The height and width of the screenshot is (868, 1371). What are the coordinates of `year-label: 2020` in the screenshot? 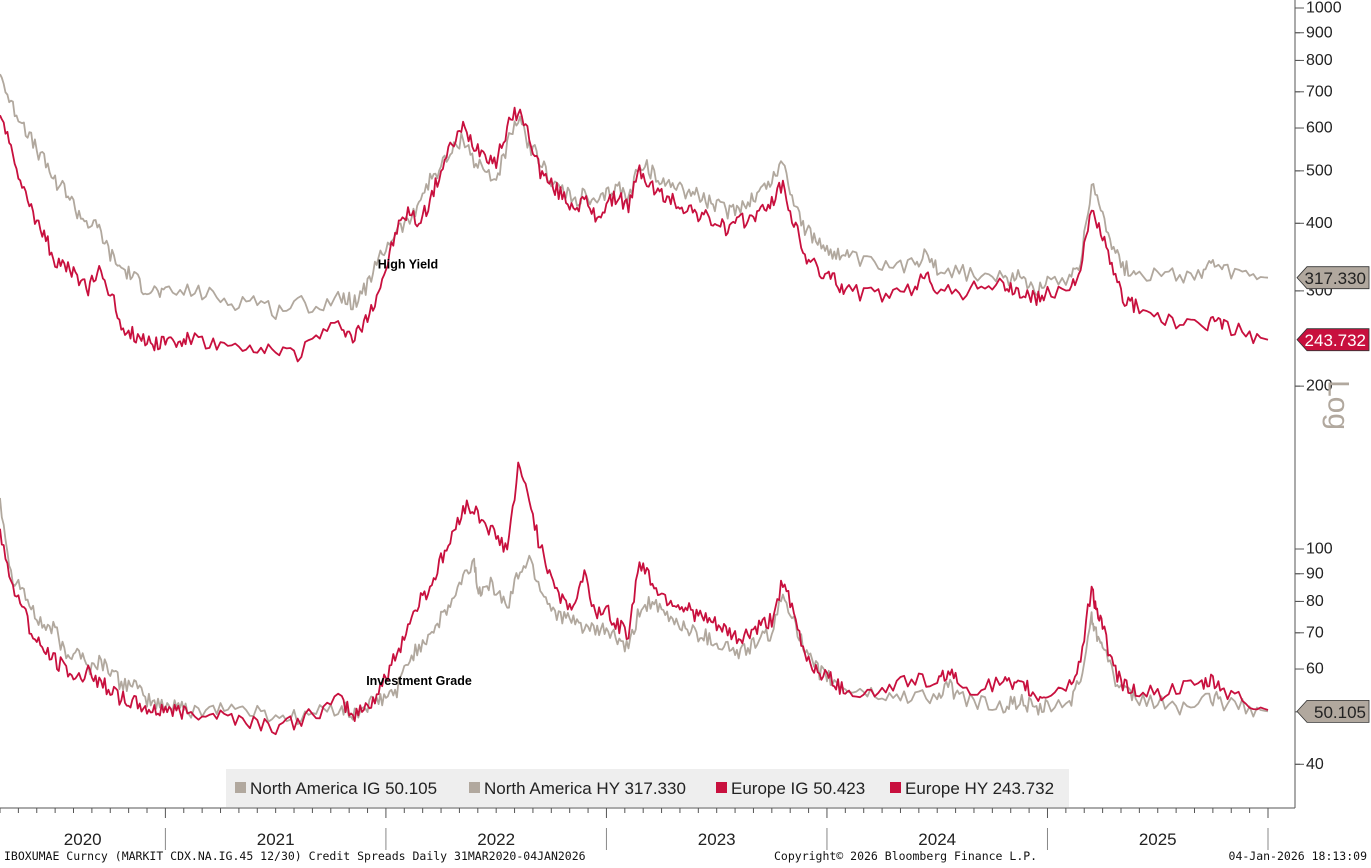 It's located at (83, 839).